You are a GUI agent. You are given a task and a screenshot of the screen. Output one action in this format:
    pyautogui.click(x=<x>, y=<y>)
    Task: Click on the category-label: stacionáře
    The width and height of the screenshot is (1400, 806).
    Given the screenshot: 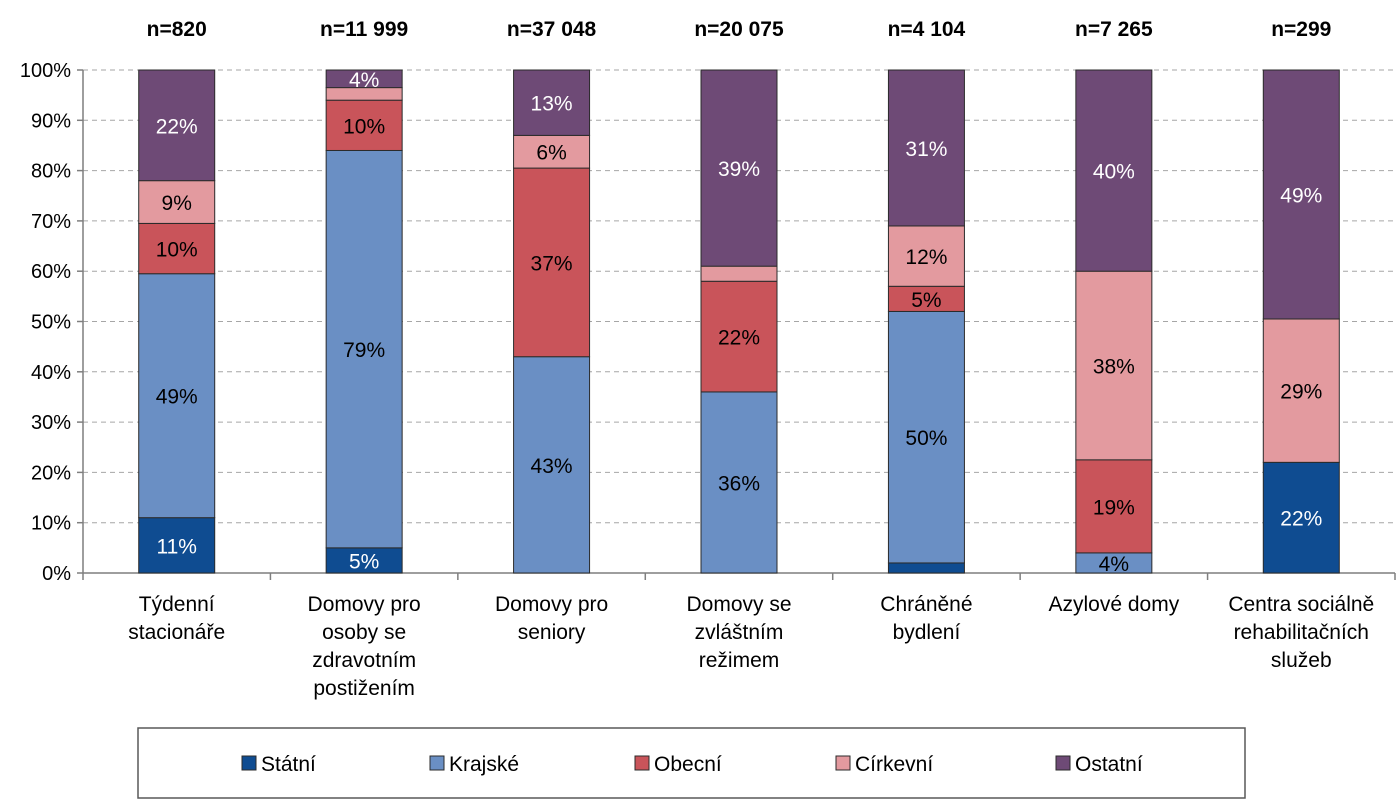 What is the action you would take?
    pyautogui.click(x=176, y=632)
    